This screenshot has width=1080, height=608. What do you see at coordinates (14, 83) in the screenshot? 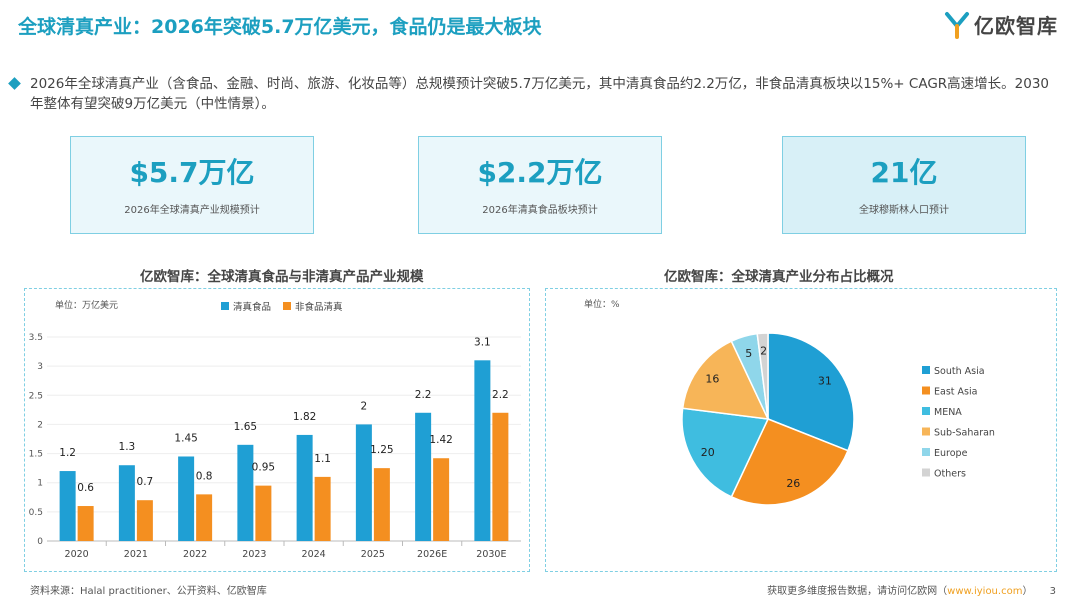
I see `diamond-bullet-icon` at bounding box center [14, 83].